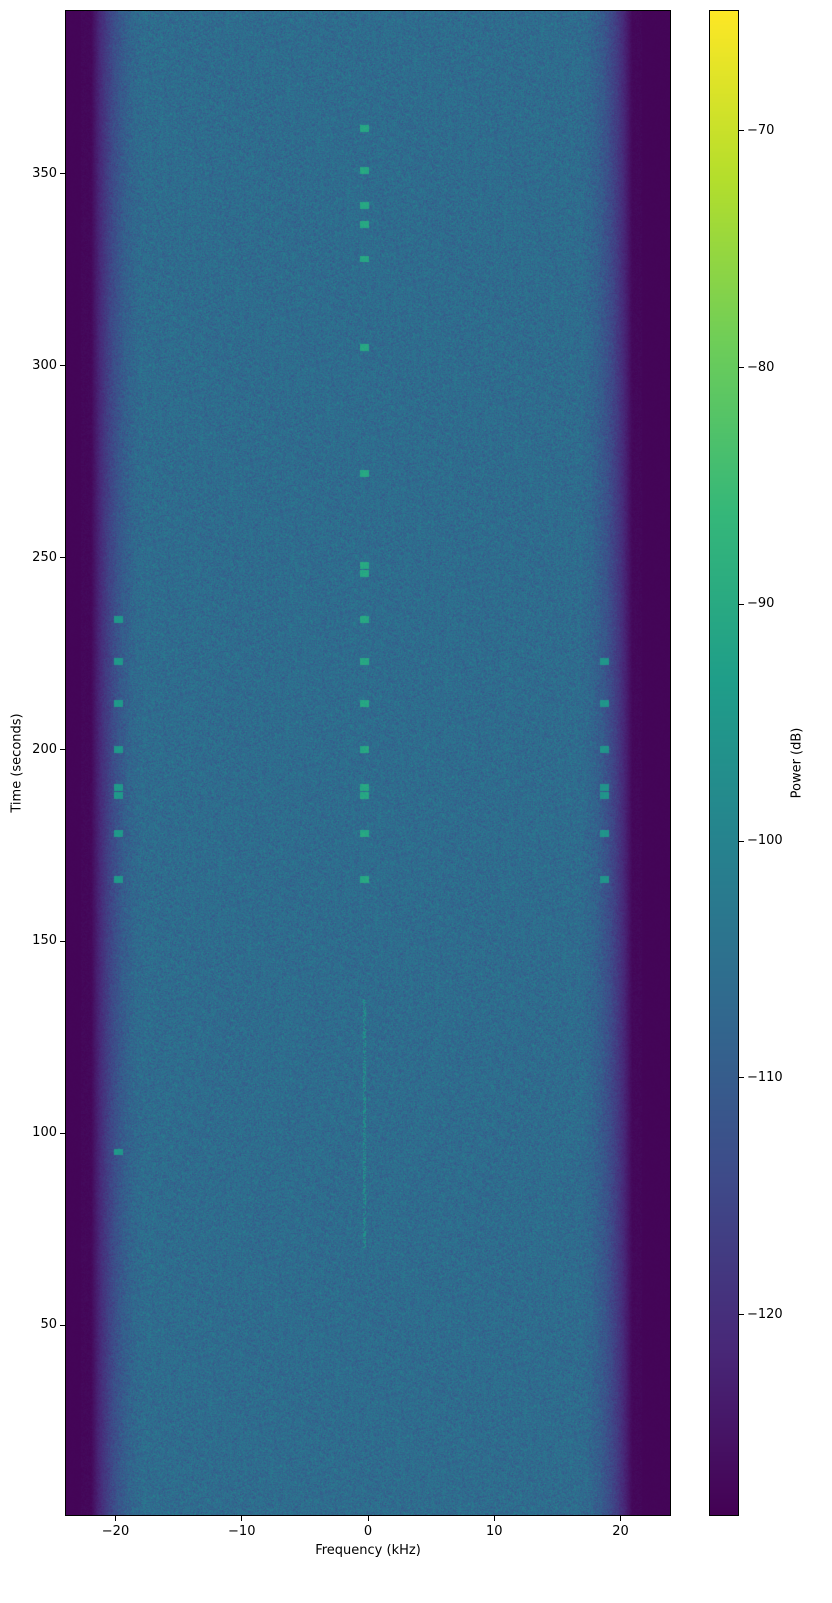 The width and height of the screenshot is (832, 1603). What do you see at coordinates (242, 1531) in the screenshot?
I see `x-tick-label: −10` at bounding box center [242, 1531].